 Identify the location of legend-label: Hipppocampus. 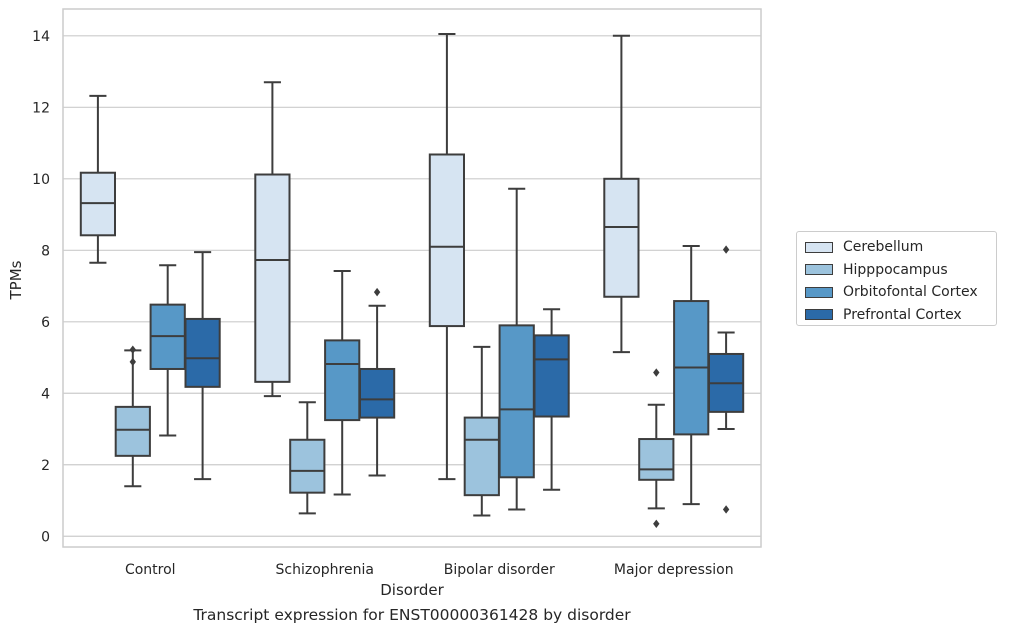
(895, 269).